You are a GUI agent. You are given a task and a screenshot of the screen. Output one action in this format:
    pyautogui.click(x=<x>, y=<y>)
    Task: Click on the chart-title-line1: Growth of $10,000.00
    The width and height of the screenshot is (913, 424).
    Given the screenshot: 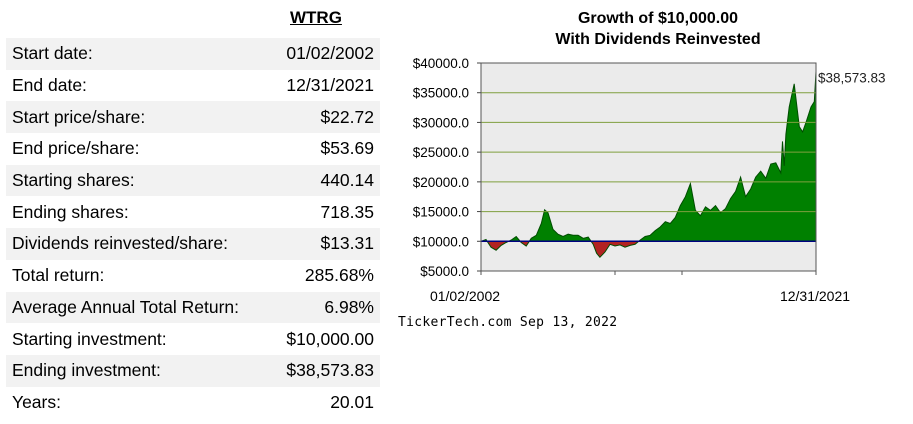 What is the action you would take?
    pyautogui.click(x=658, y=18)
    